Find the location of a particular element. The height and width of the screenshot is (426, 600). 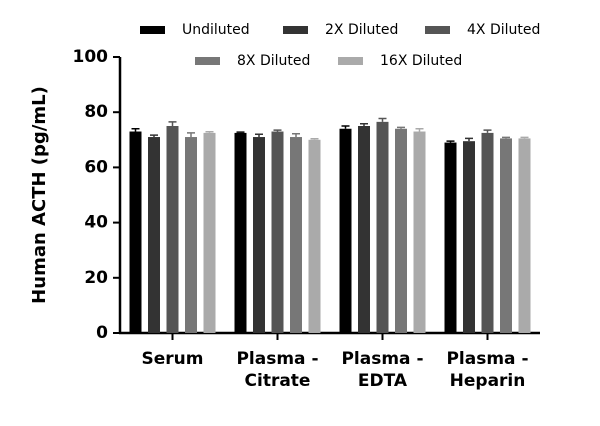

y-tick-label: 80 is located at coordinates (96, 112).